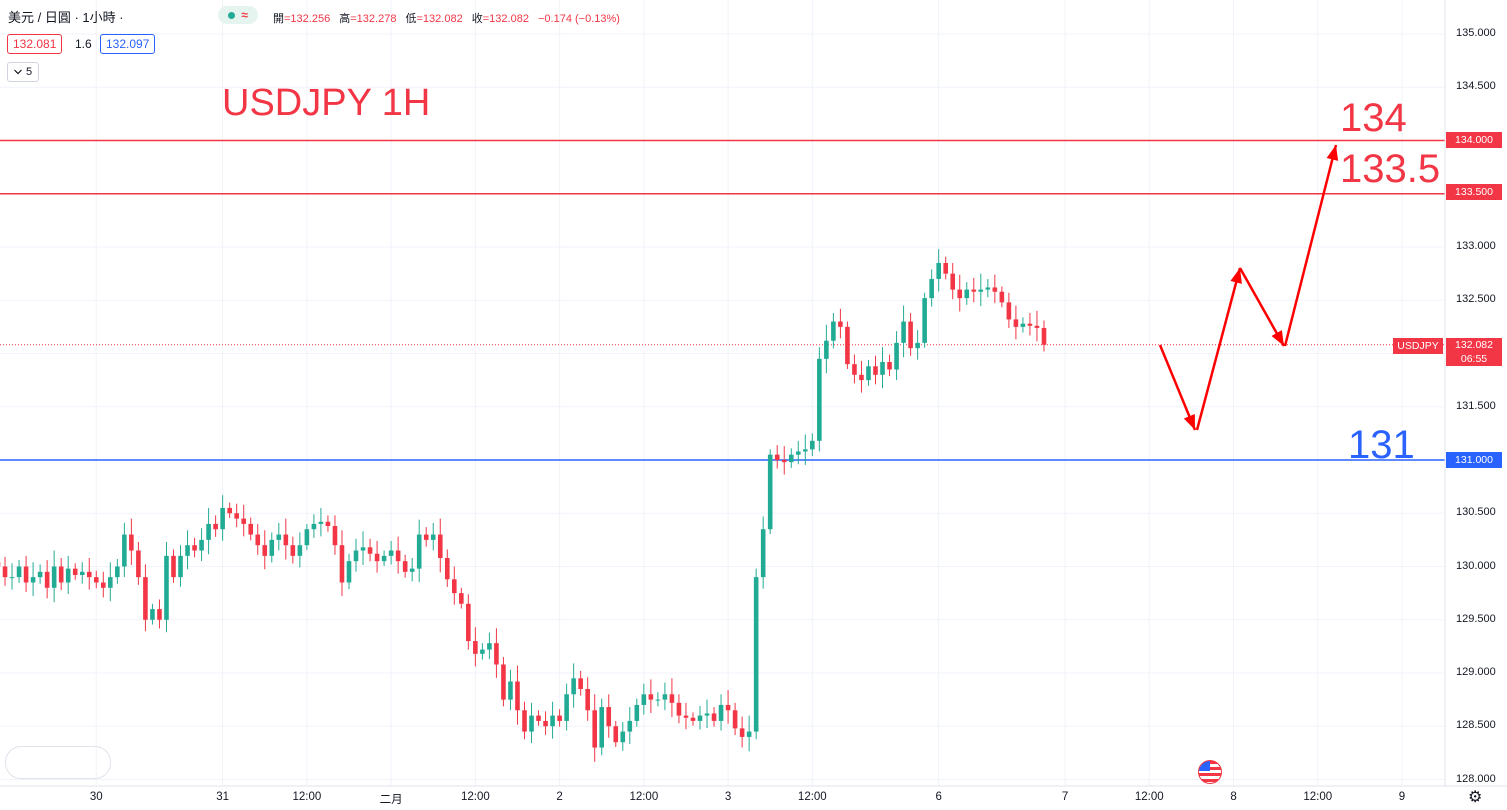  Describe the element at coordinates (1476, 512) in the screenshot. I see `price-tick-label: 130.500` at that location.